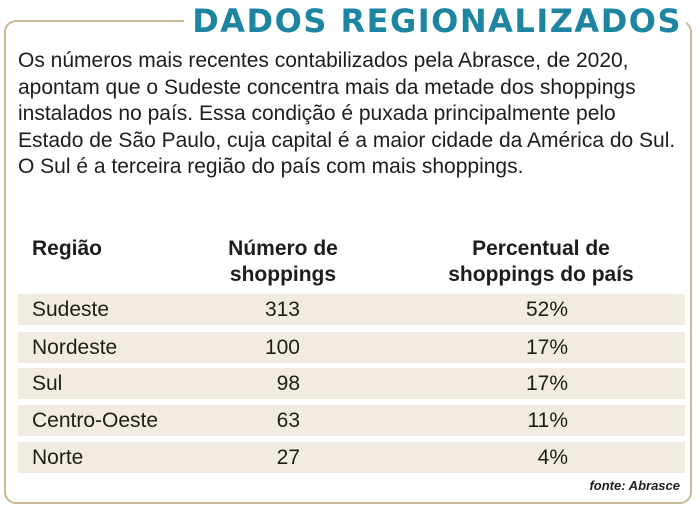 This screenshot has height=518, width=700. What do you see at coordinates (288, 383) in the screenshot?
I see `count-cell: 98` at bounding box center [288, 383].